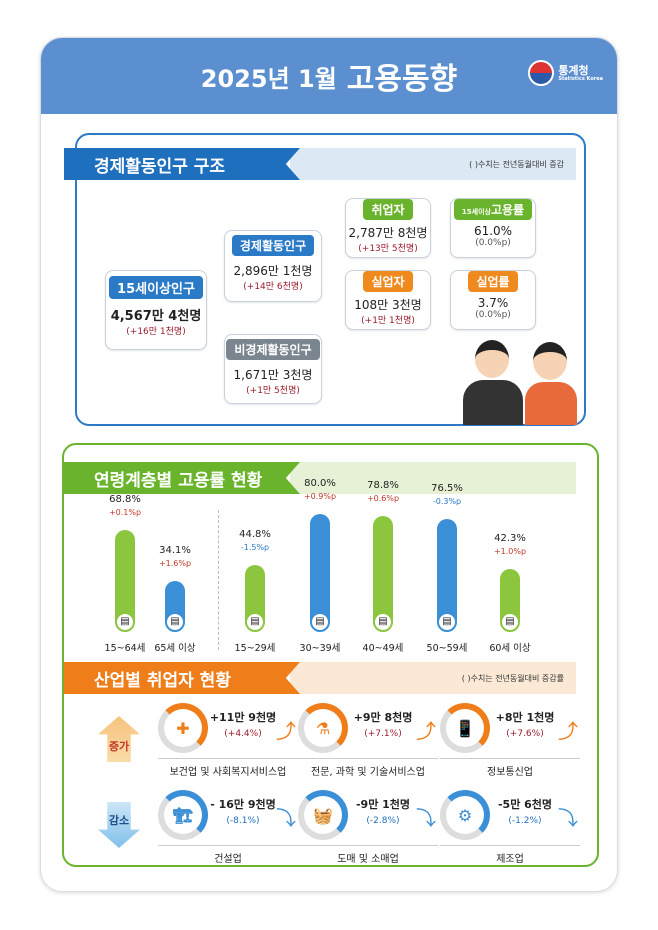 This screenshot has height=930, width=658. What do you see at coordinates (368, 827) in the screenshot?
I see `industry-item: 🧺 -9만 1천명 (-2.8%) ⤵ 도매 및 소매업` at bounding box center [368, 827].